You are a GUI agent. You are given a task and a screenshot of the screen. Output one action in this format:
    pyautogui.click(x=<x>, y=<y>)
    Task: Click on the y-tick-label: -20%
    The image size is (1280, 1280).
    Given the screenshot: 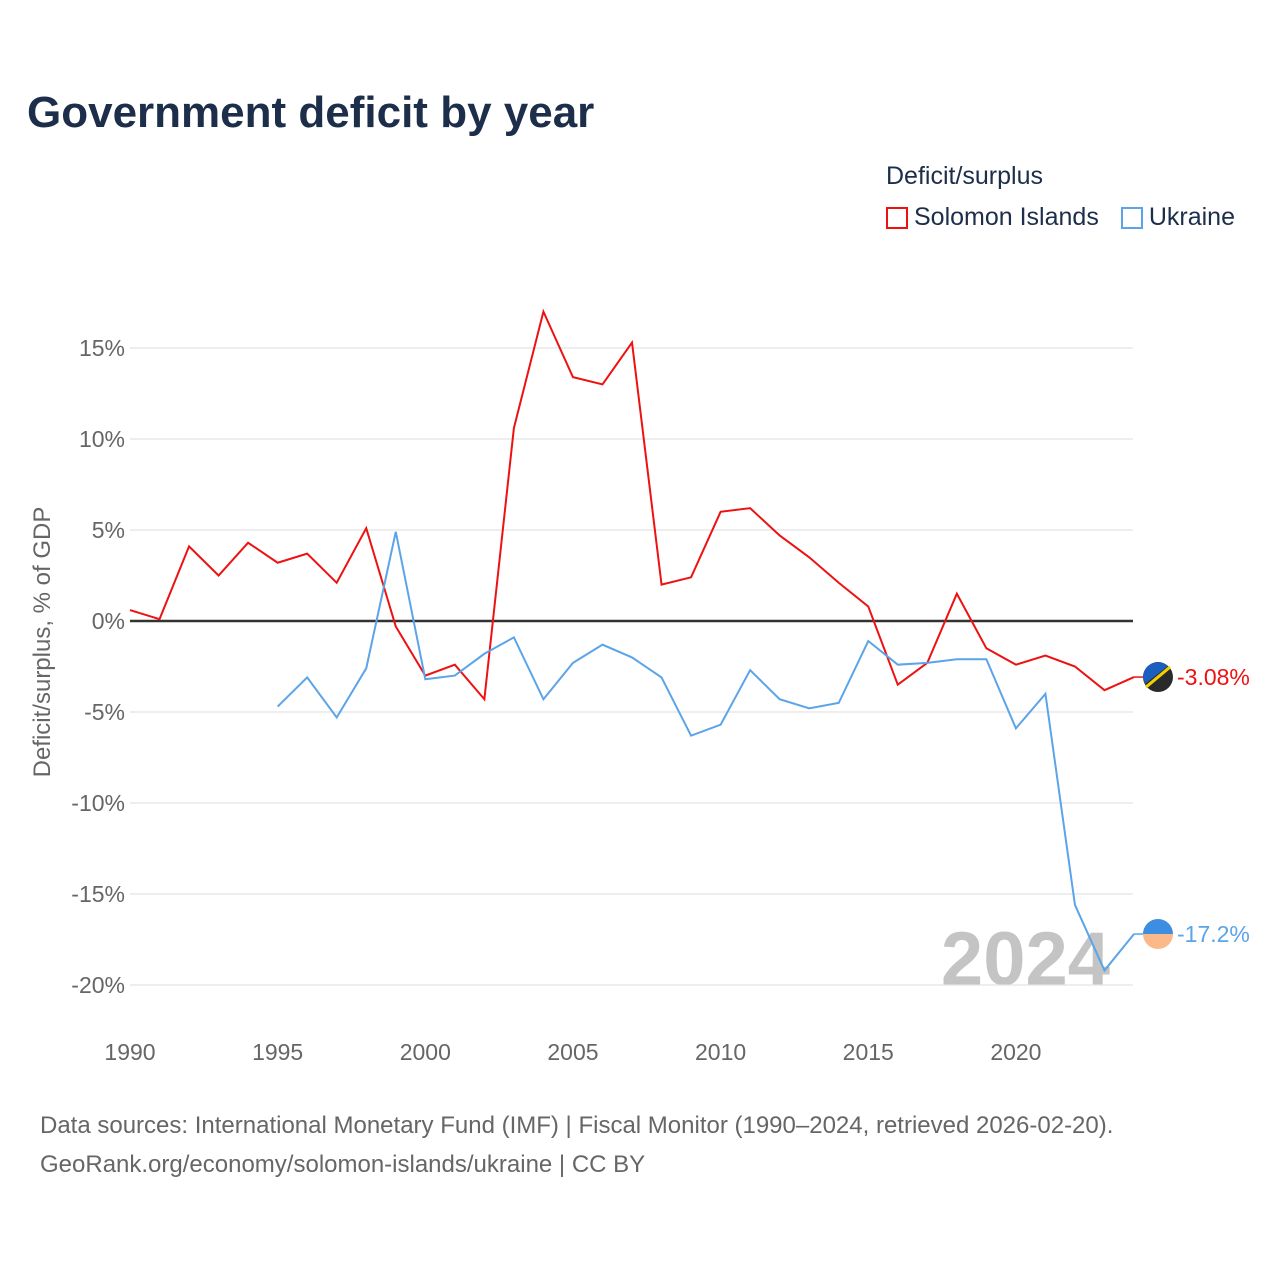 What is the action you would take?
    pyautogui.click(x=98, y=985)
    